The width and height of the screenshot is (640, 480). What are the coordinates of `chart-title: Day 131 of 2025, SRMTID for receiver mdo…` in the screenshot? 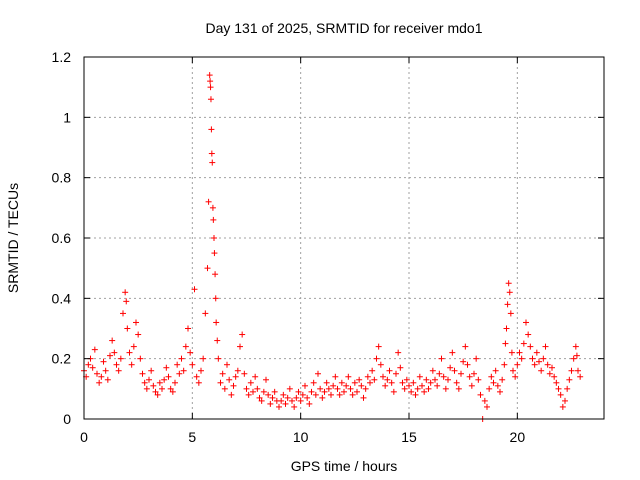 It's located at (343, 28).